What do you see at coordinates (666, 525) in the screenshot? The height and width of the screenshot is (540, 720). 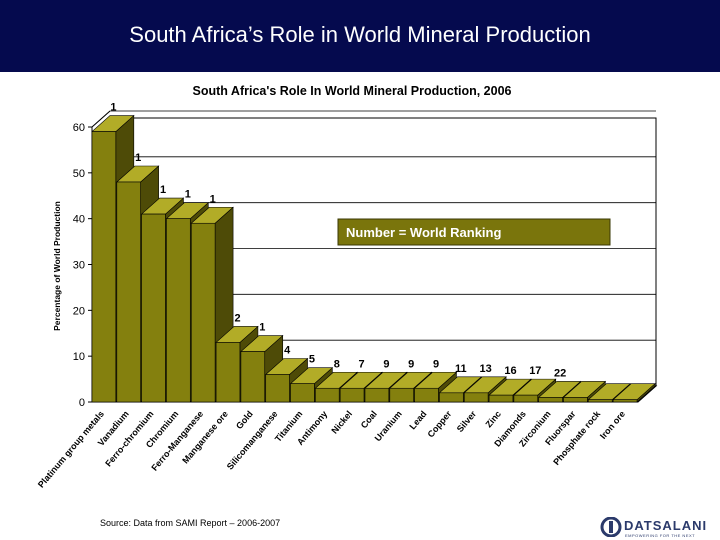 I see `logo-name: DATSALANI` at bounding box center [666, 525].